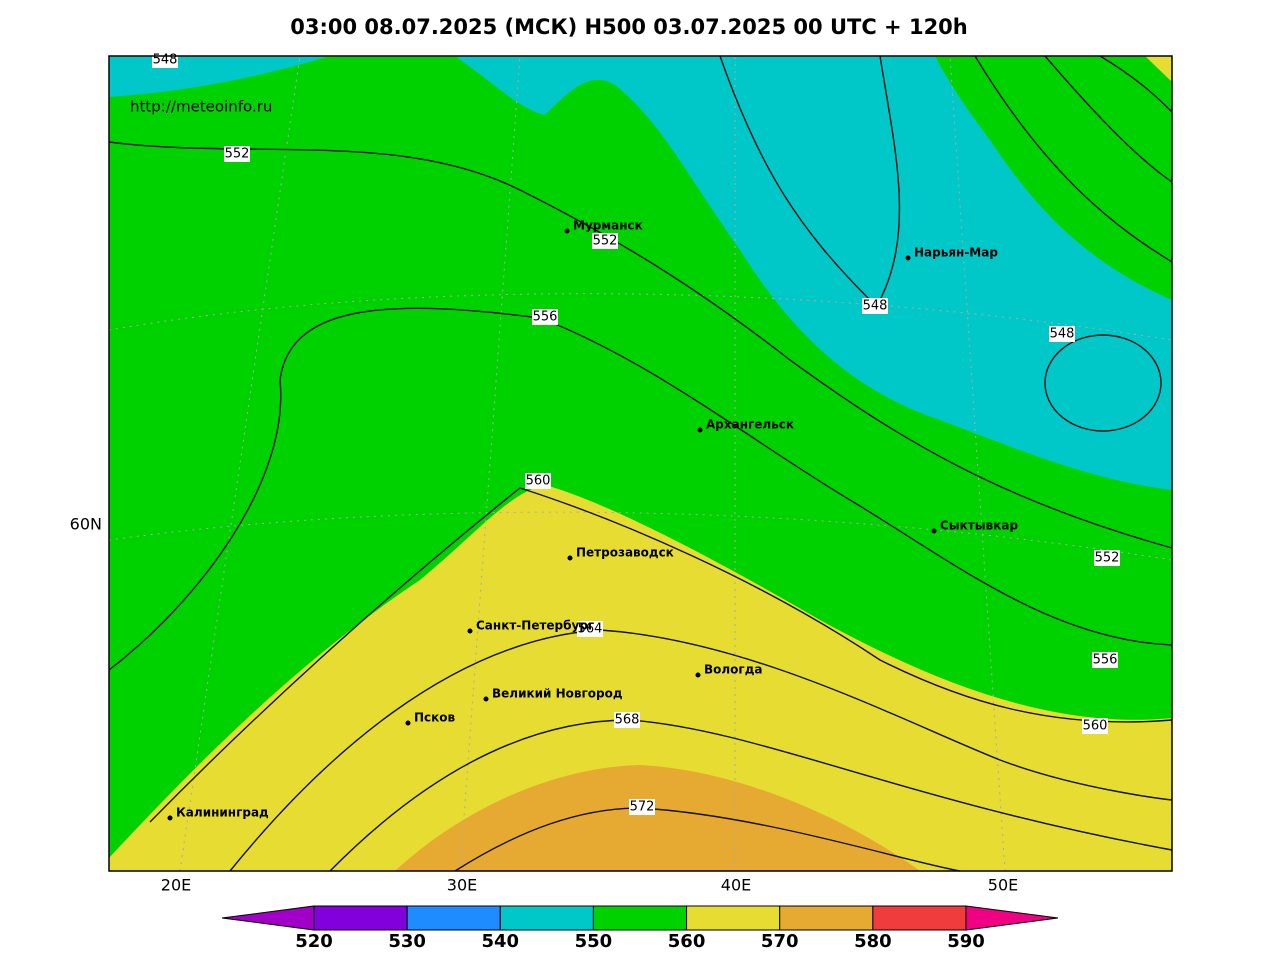 The height and width of the screenshot is (963, 1281). What do you see at coordinates (222, 813) in the screenshot?
I see `city-name: Калининград` at bounding box center [222, 813].